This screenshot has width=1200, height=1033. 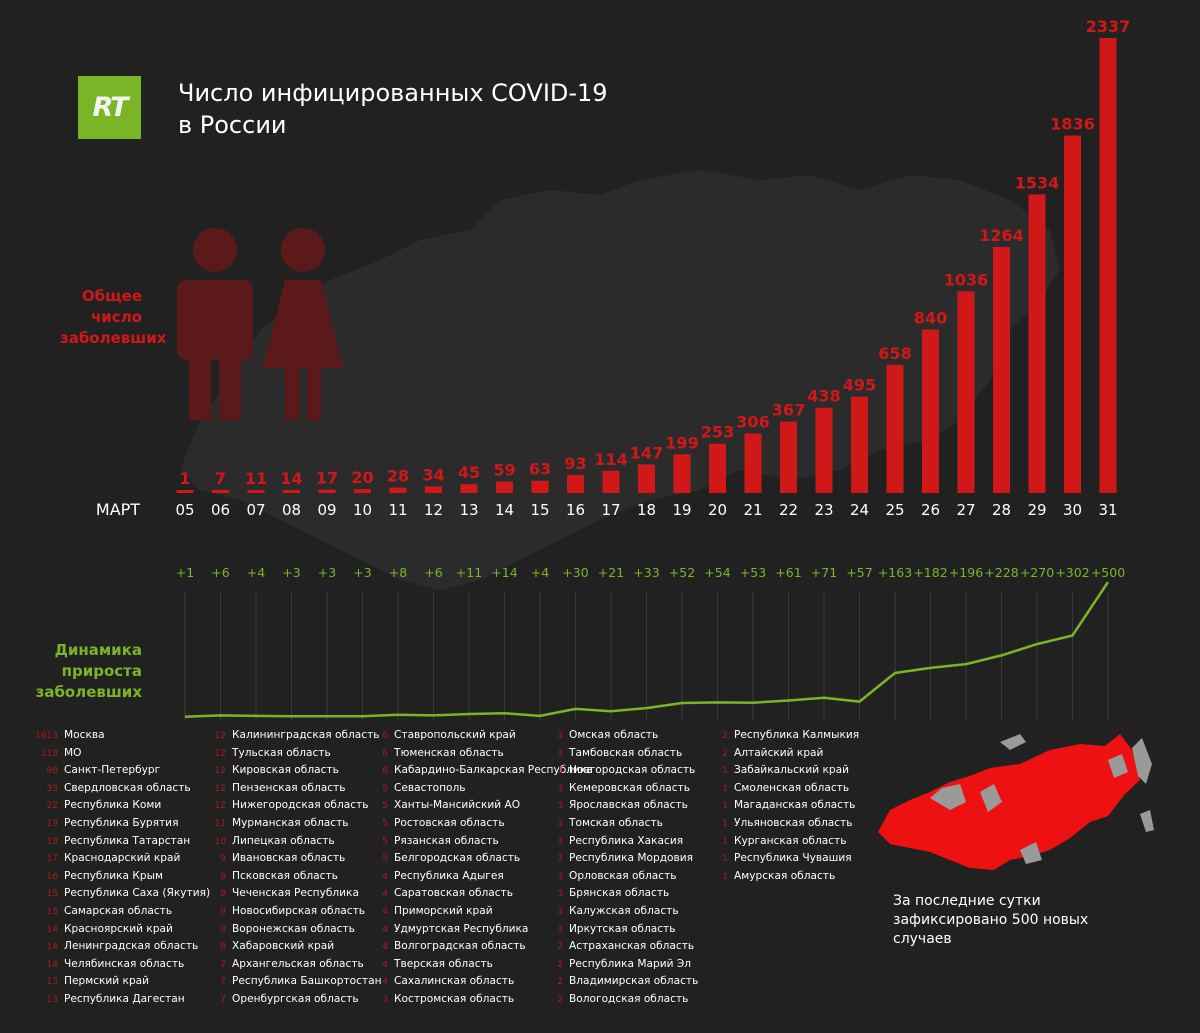 I want to click on region-count: 2, so click(x=560, y=999).